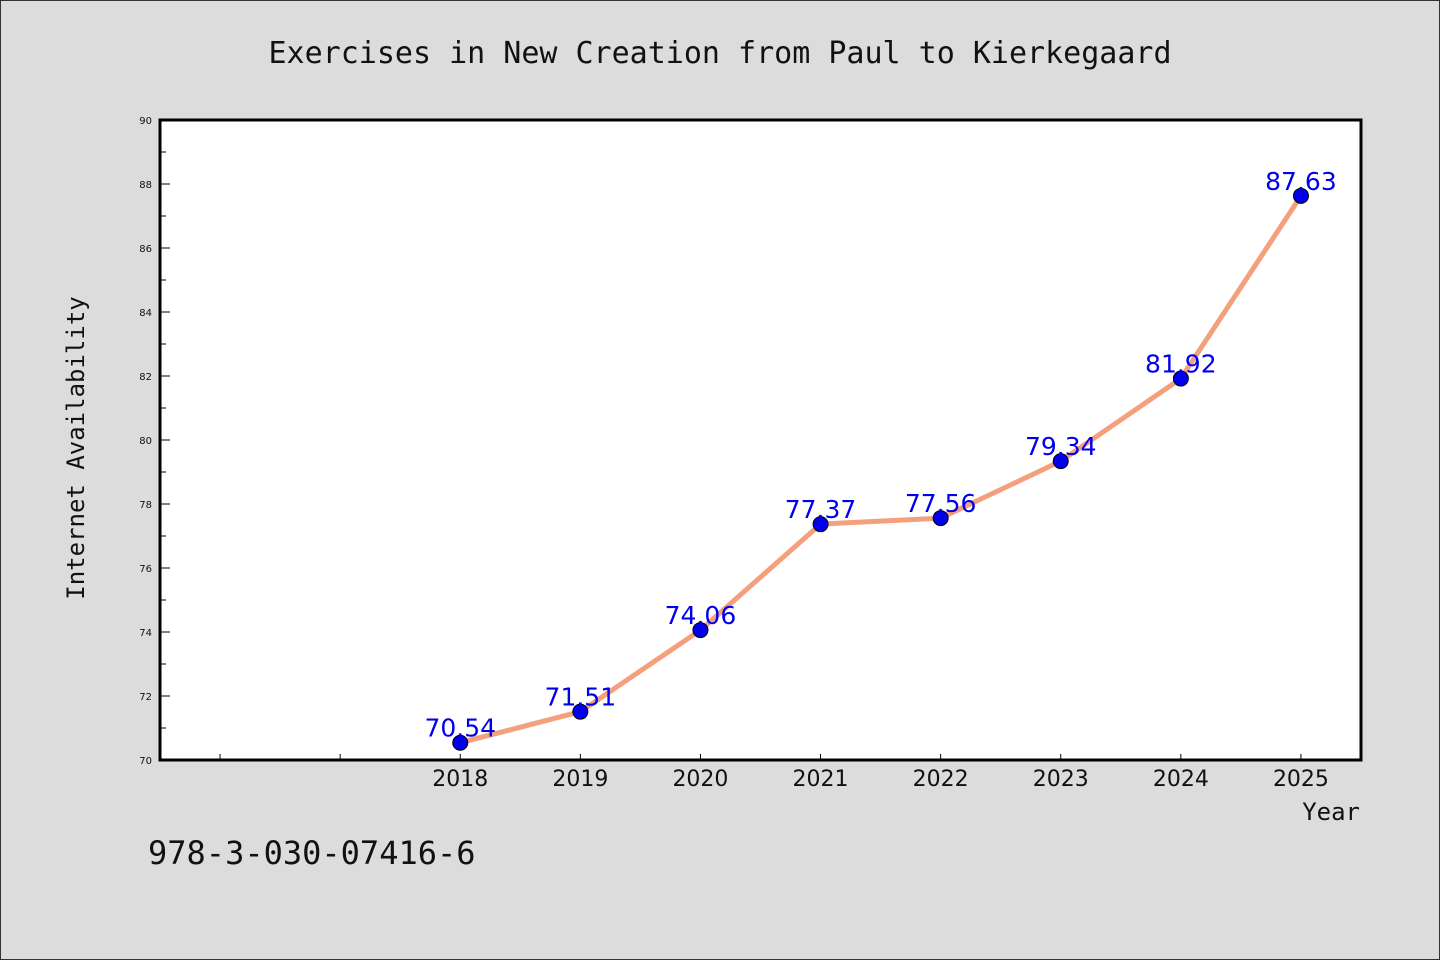 The height and width of the screenshot is (960, 1440). Describe the element at coordinates (1331, 812) in the screenshot. I see `x-axis-label: Year` at that location.